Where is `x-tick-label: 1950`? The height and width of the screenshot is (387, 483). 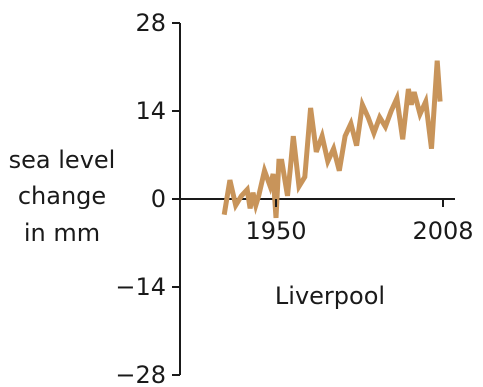 x-tick-label: 1950 is located at coordinates (275, 231).